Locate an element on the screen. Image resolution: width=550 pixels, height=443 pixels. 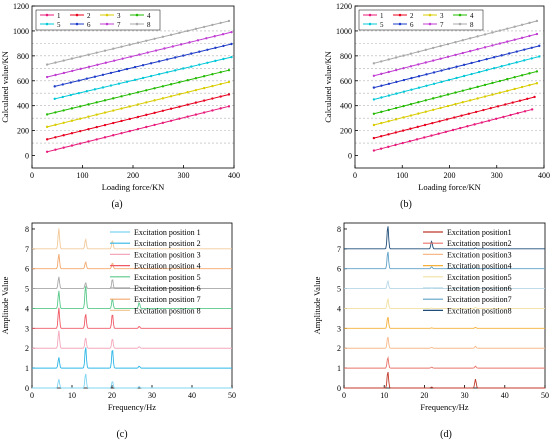
x-tick-label: 200 is located at coordinates (133, 175).